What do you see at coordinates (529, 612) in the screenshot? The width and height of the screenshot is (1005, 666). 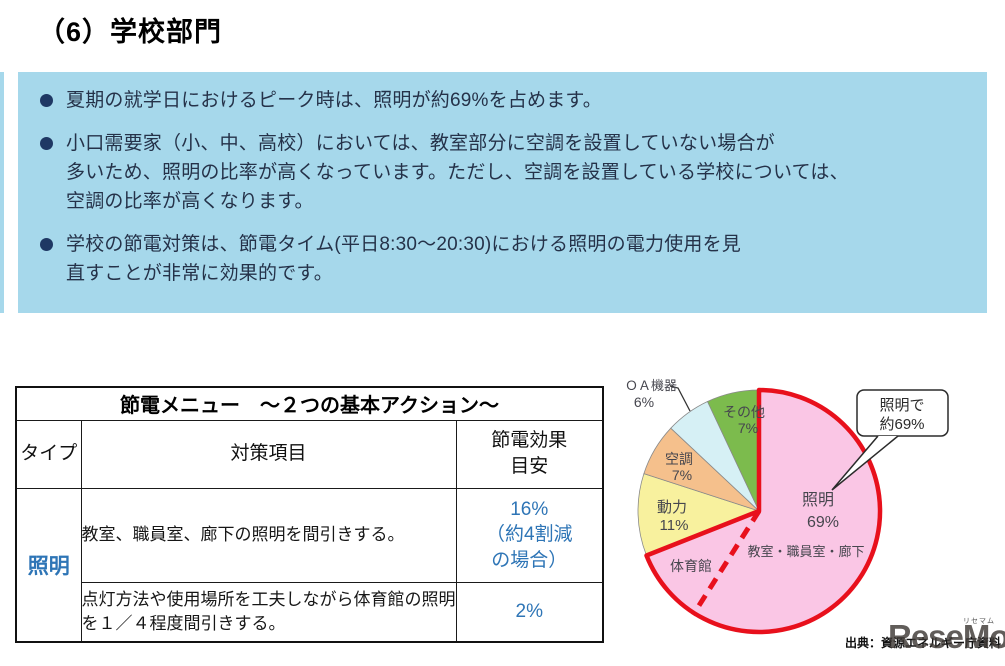 I see `effect-cell: 2%` at bounding box center [529, 612].